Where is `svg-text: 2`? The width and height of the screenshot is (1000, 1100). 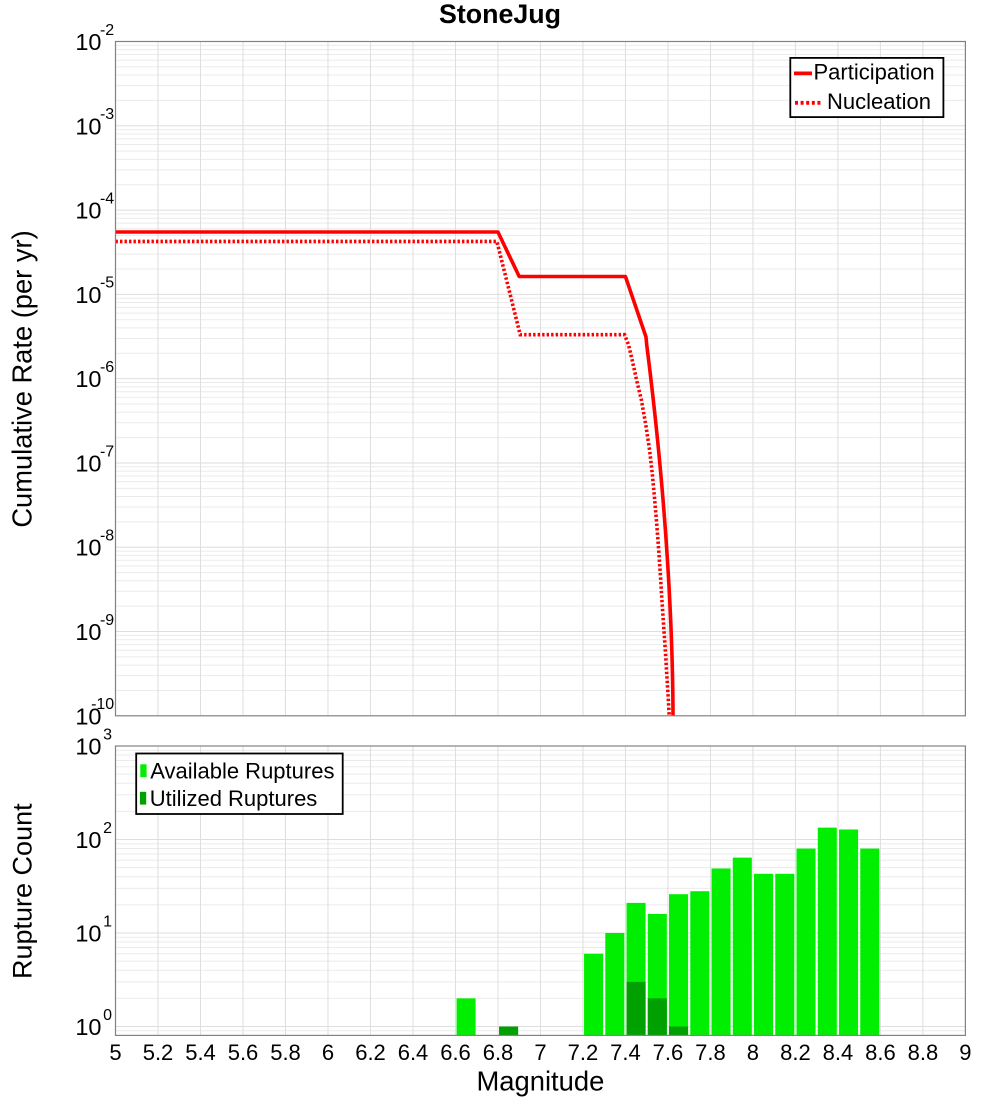 svg-text: 2 is located at coordinates (107, 828).